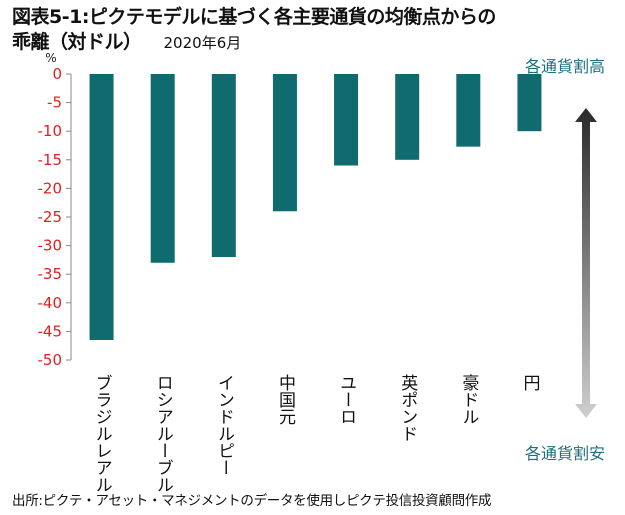  I want to click on title-date: 2020年6月, so click(202, 43).